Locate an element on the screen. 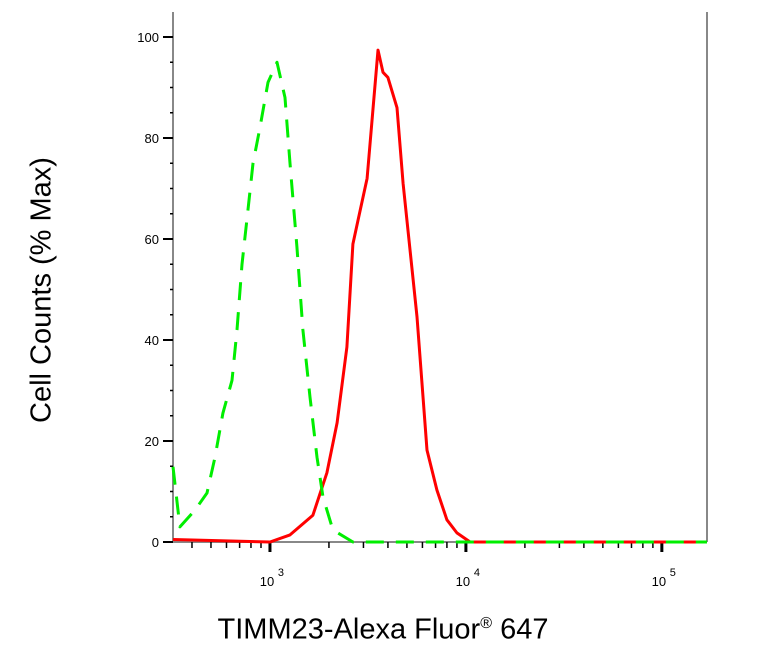 This screenshot has width=759, height=668. y-tick-label: 0 is located at coordinates (155, 542).